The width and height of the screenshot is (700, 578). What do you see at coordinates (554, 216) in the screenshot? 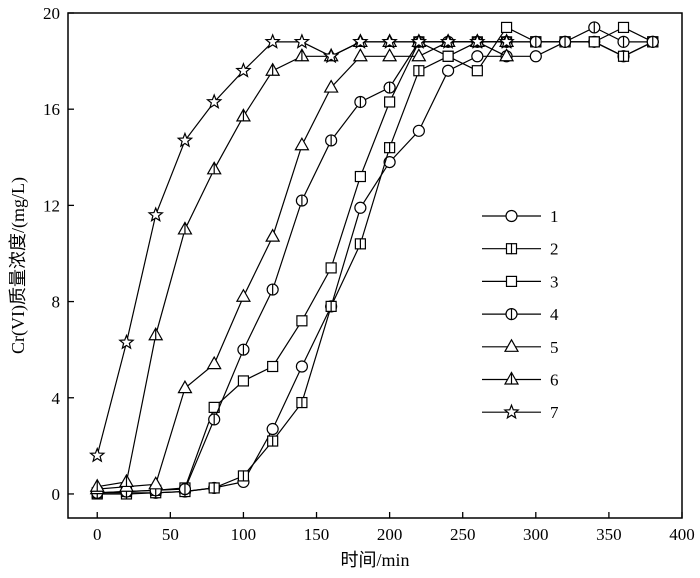
I see `legend-label: 1` at bounding box center [554, 216].